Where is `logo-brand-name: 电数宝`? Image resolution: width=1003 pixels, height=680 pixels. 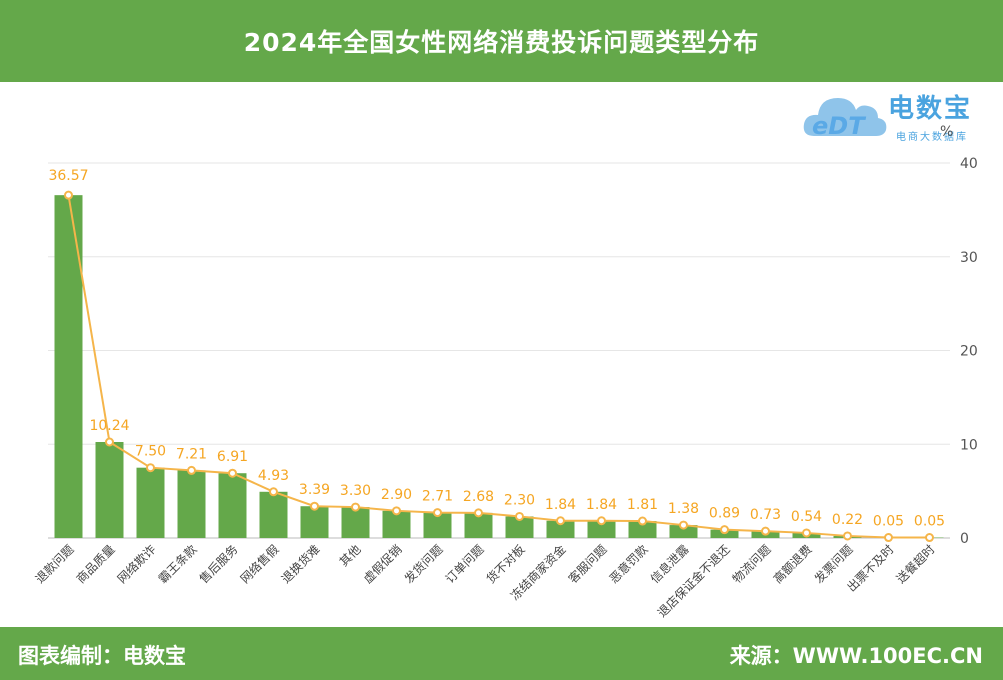 logo-brand-name: 电数宝 is located at coordinates (930, 109).